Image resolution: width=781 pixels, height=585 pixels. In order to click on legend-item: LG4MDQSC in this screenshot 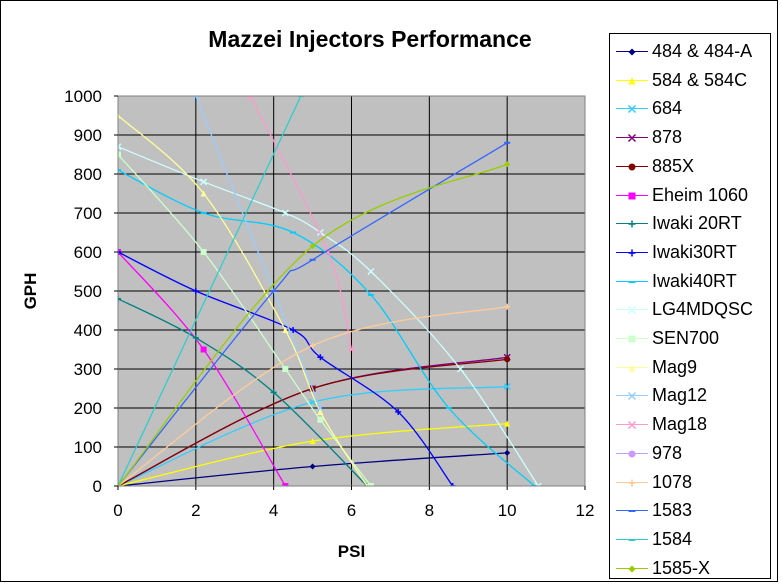, I will do `click(690, 310)`.